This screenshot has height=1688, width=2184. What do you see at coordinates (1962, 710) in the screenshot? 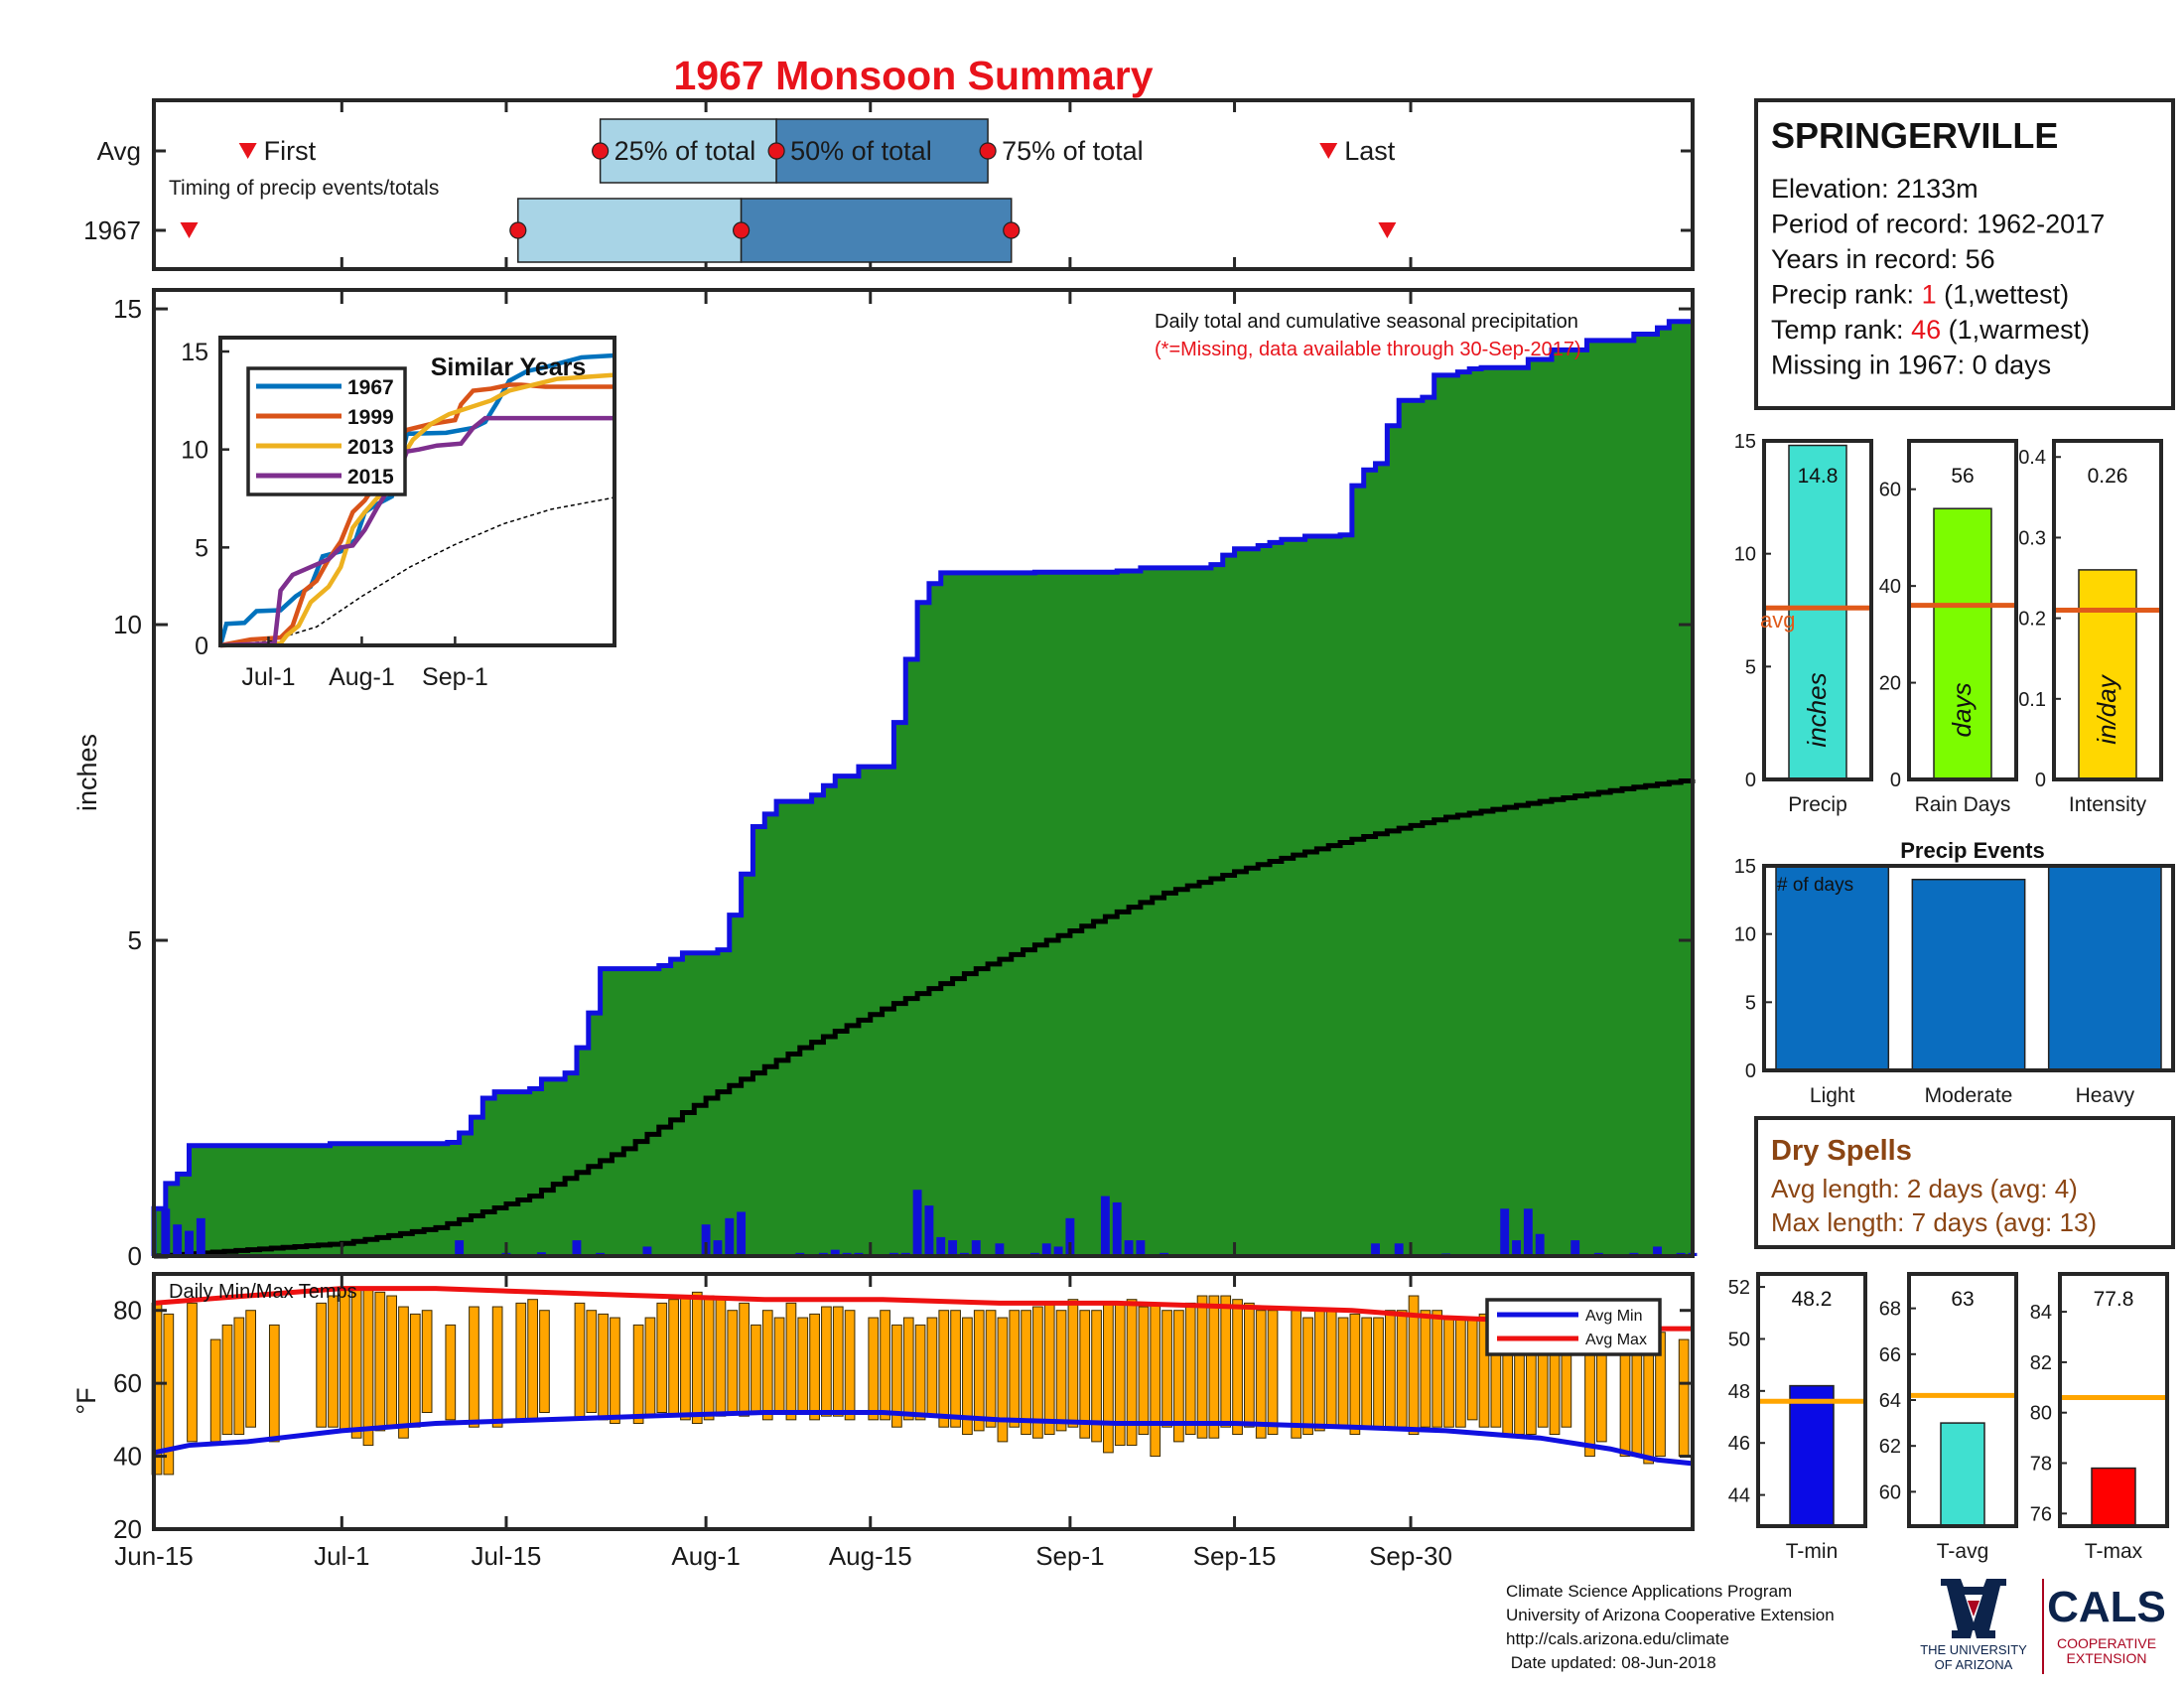
I see `totals-unit-label: days` at bounding box center [1962, 710].